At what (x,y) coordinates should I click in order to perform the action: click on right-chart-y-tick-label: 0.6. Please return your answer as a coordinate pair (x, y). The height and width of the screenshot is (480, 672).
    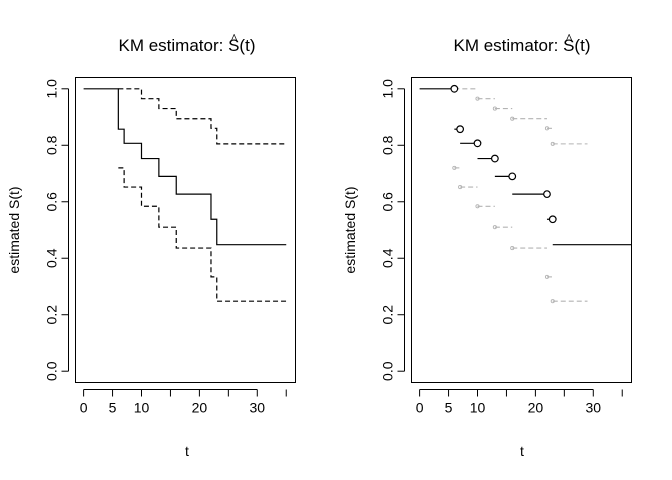
    Looking at the image, I should click on (388, 202).